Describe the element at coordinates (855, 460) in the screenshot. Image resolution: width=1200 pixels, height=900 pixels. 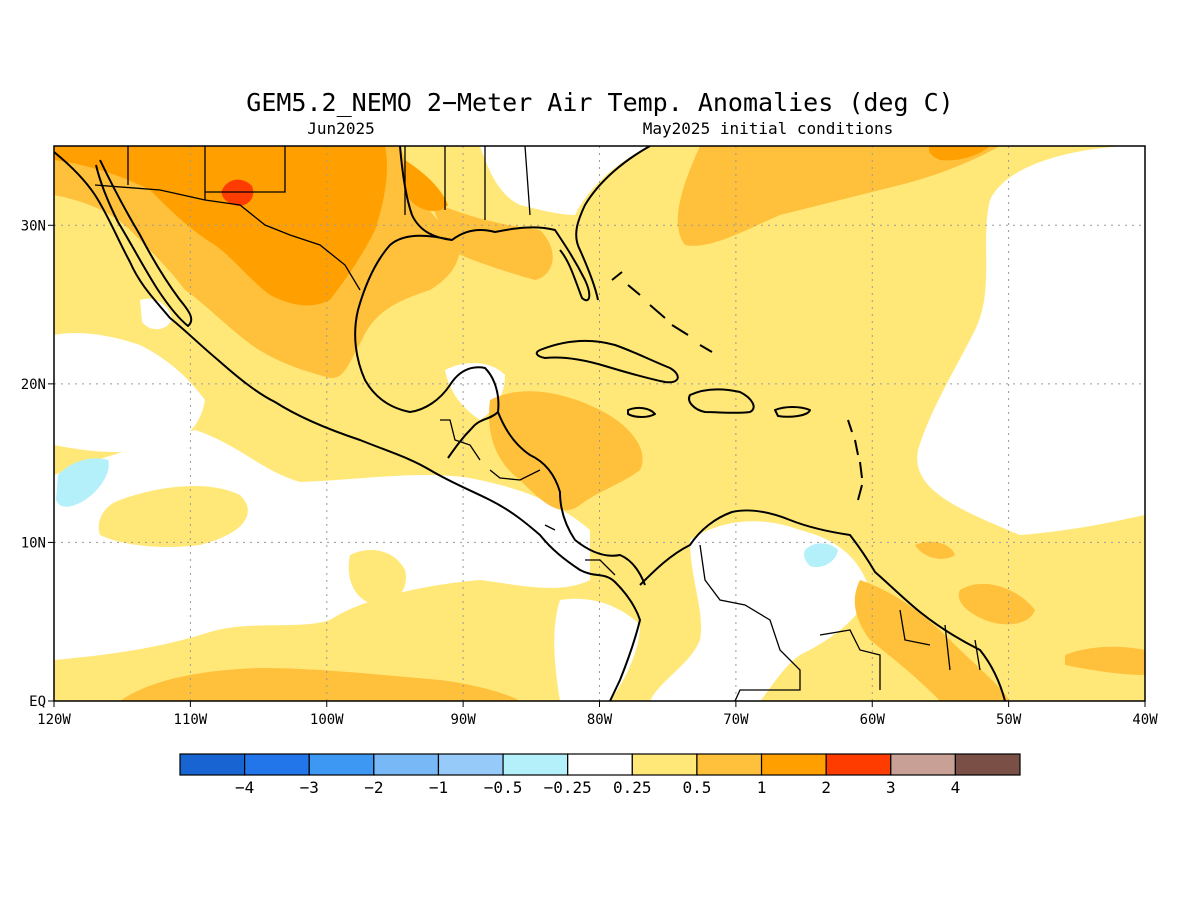
I see `coastline-lesser-antilles` at that location.